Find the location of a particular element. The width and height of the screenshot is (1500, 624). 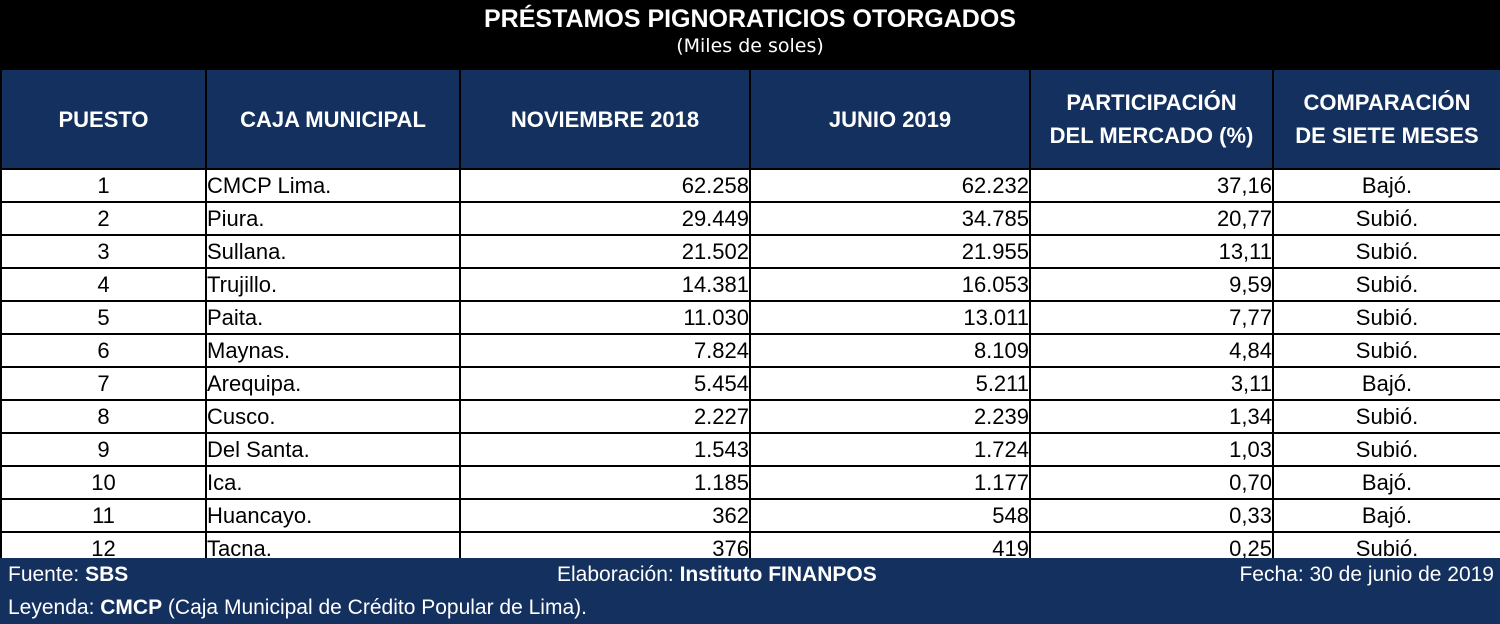

column-header-nov-2018: NOVIEMBRE 2018 is located at coordinates (605, 119).